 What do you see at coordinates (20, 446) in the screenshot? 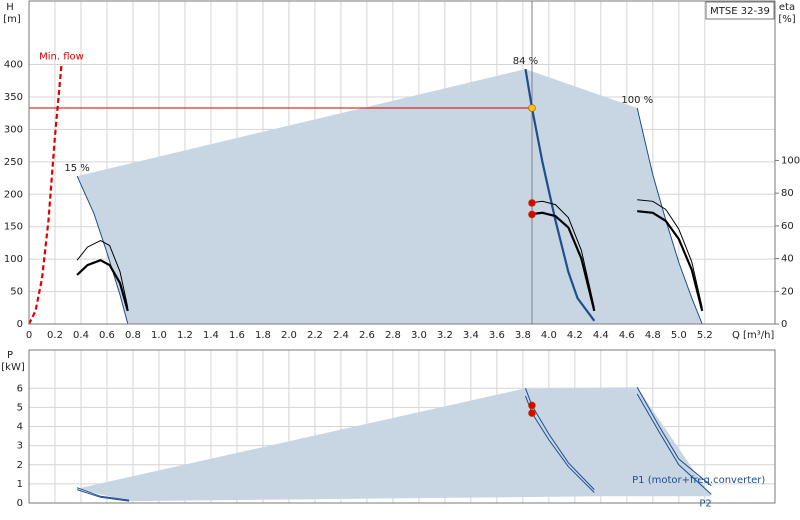
I see `y-tick-label: 3` at bounding box center [20, 446].